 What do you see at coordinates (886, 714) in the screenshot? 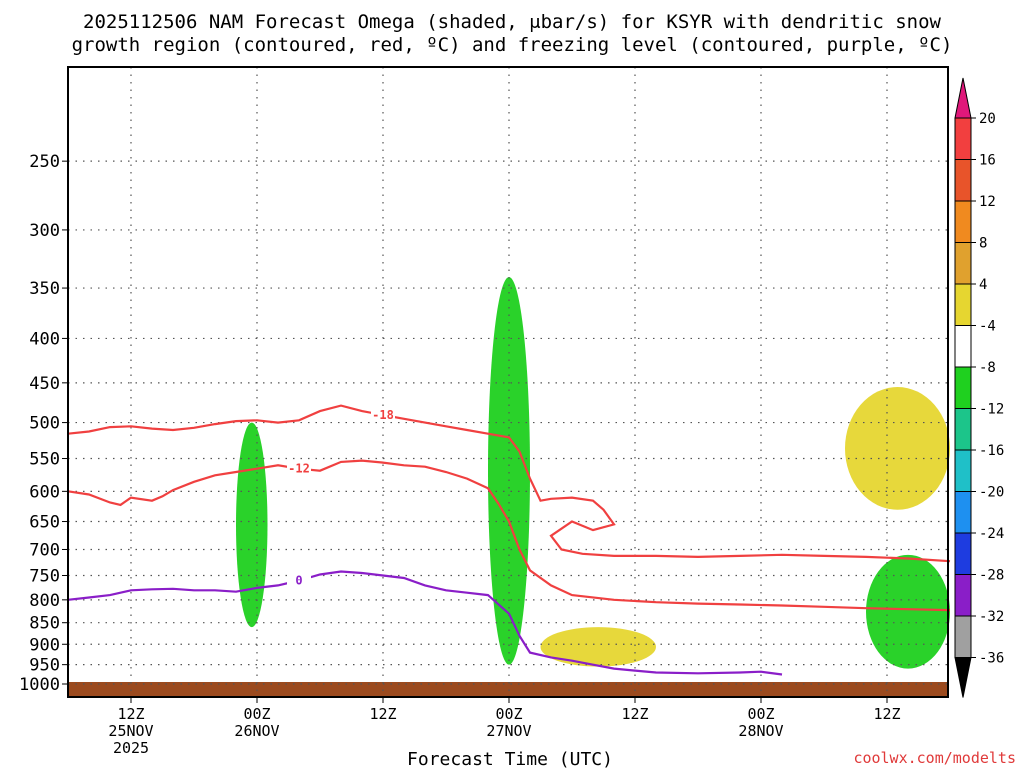
I see `x-tick-label-6: 12Z` at bounding box center [886, 714].